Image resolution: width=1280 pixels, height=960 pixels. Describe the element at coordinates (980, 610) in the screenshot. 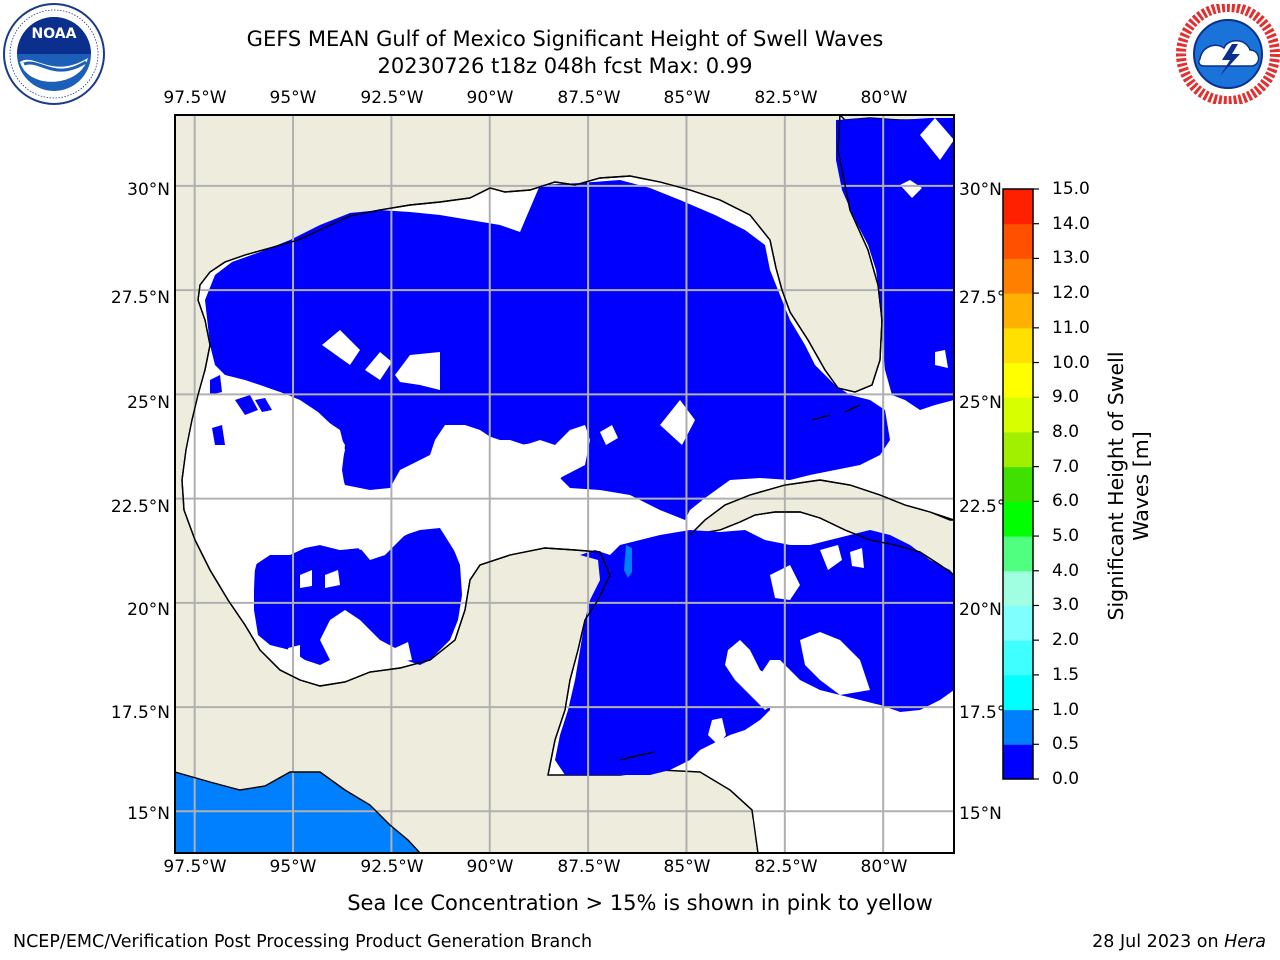

I see `lat-tick-right: 20°N` at that location.